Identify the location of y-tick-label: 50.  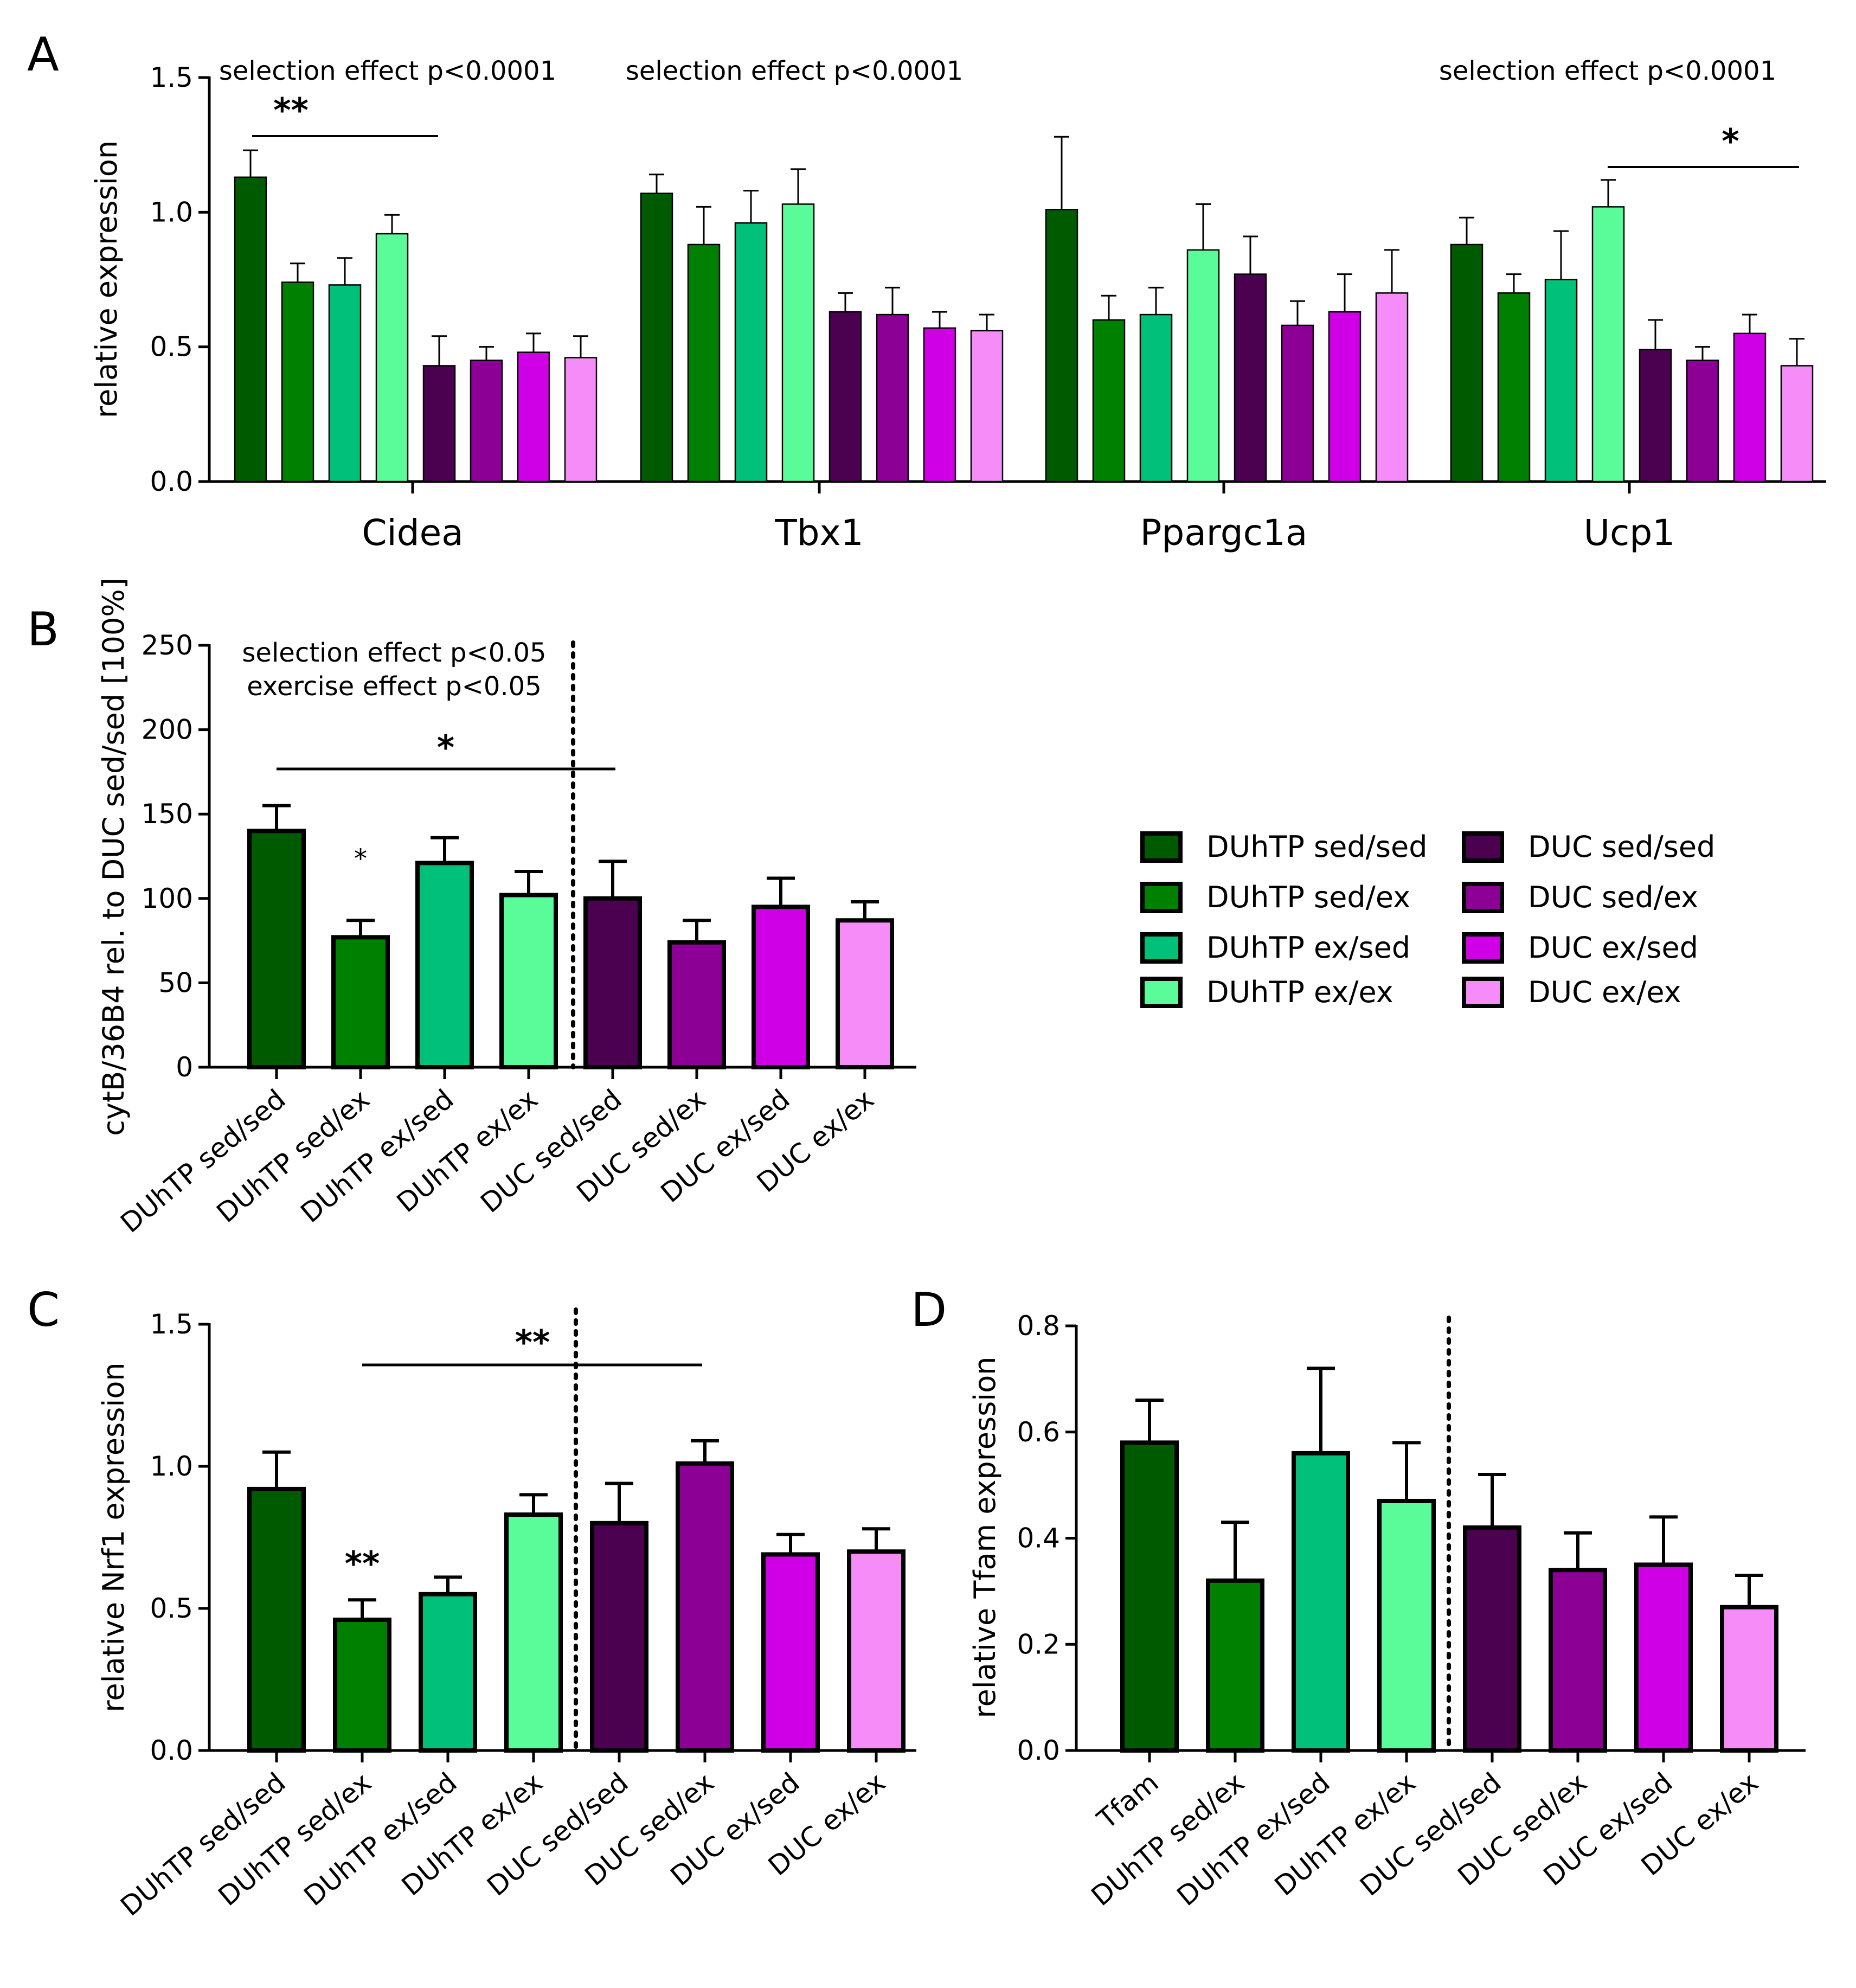
(175, 983).